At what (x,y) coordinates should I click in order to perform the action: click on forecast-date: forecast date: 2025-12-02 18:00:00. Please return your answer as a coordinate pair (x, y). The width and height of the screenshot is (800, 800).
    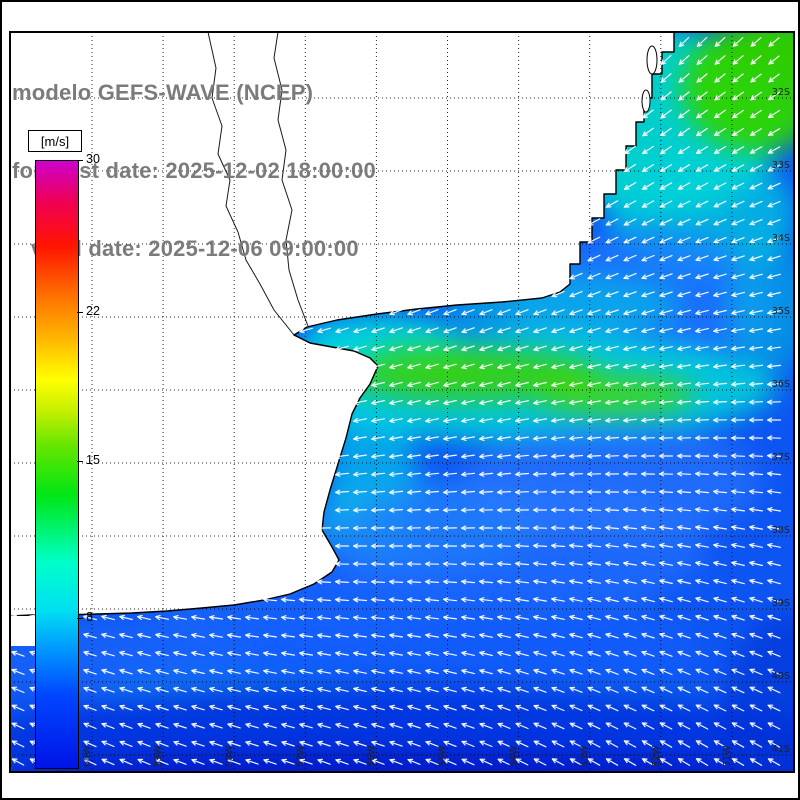
    Looking at the image, I should click on (194, 170).